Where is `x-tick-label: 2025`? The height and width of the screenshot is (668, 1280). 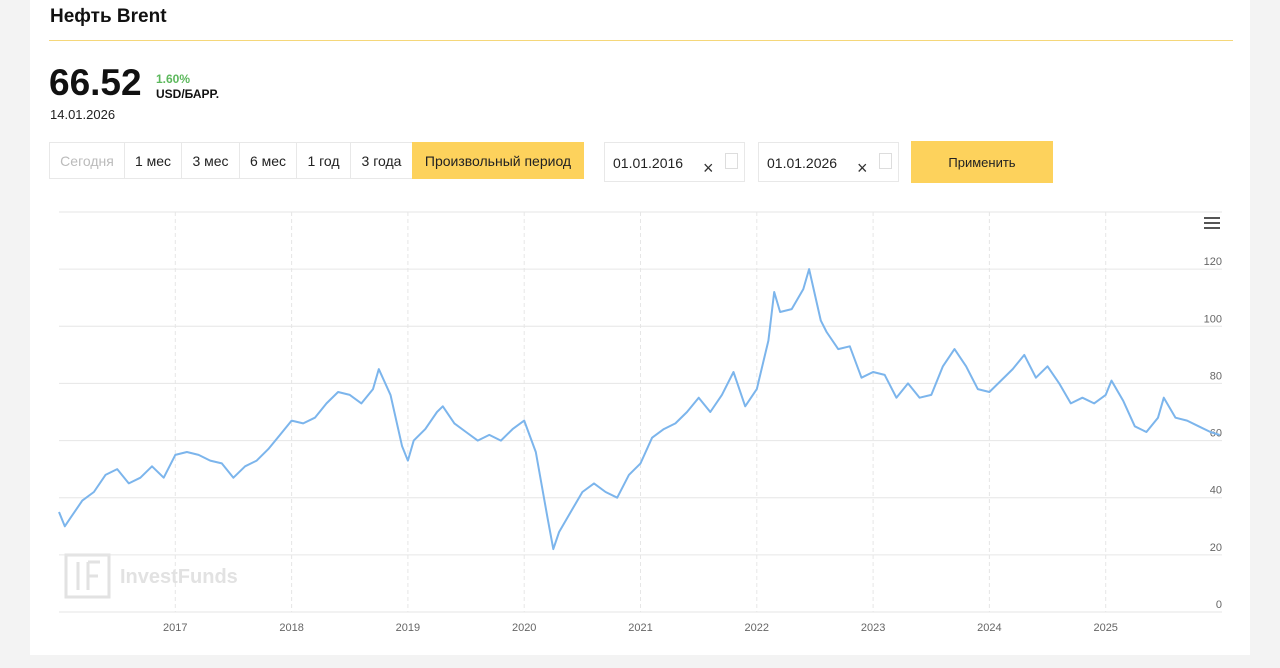 x-tick-label: 2025 is located at coordinates (1105, 628).